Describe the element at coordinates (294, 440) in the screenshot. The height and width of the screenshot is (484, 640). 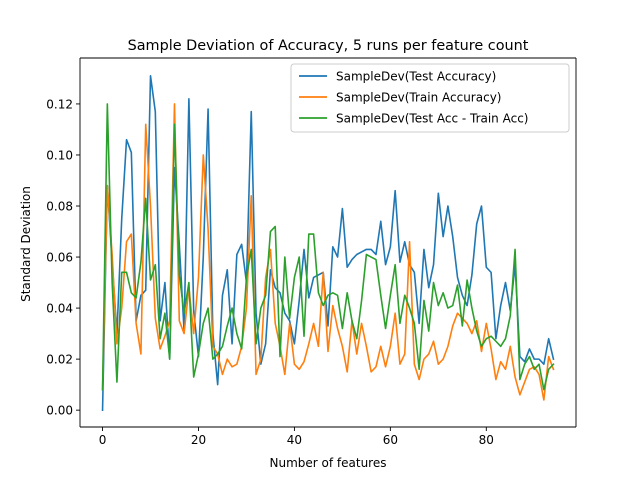
I see `x-tick-label: 40` at that location.